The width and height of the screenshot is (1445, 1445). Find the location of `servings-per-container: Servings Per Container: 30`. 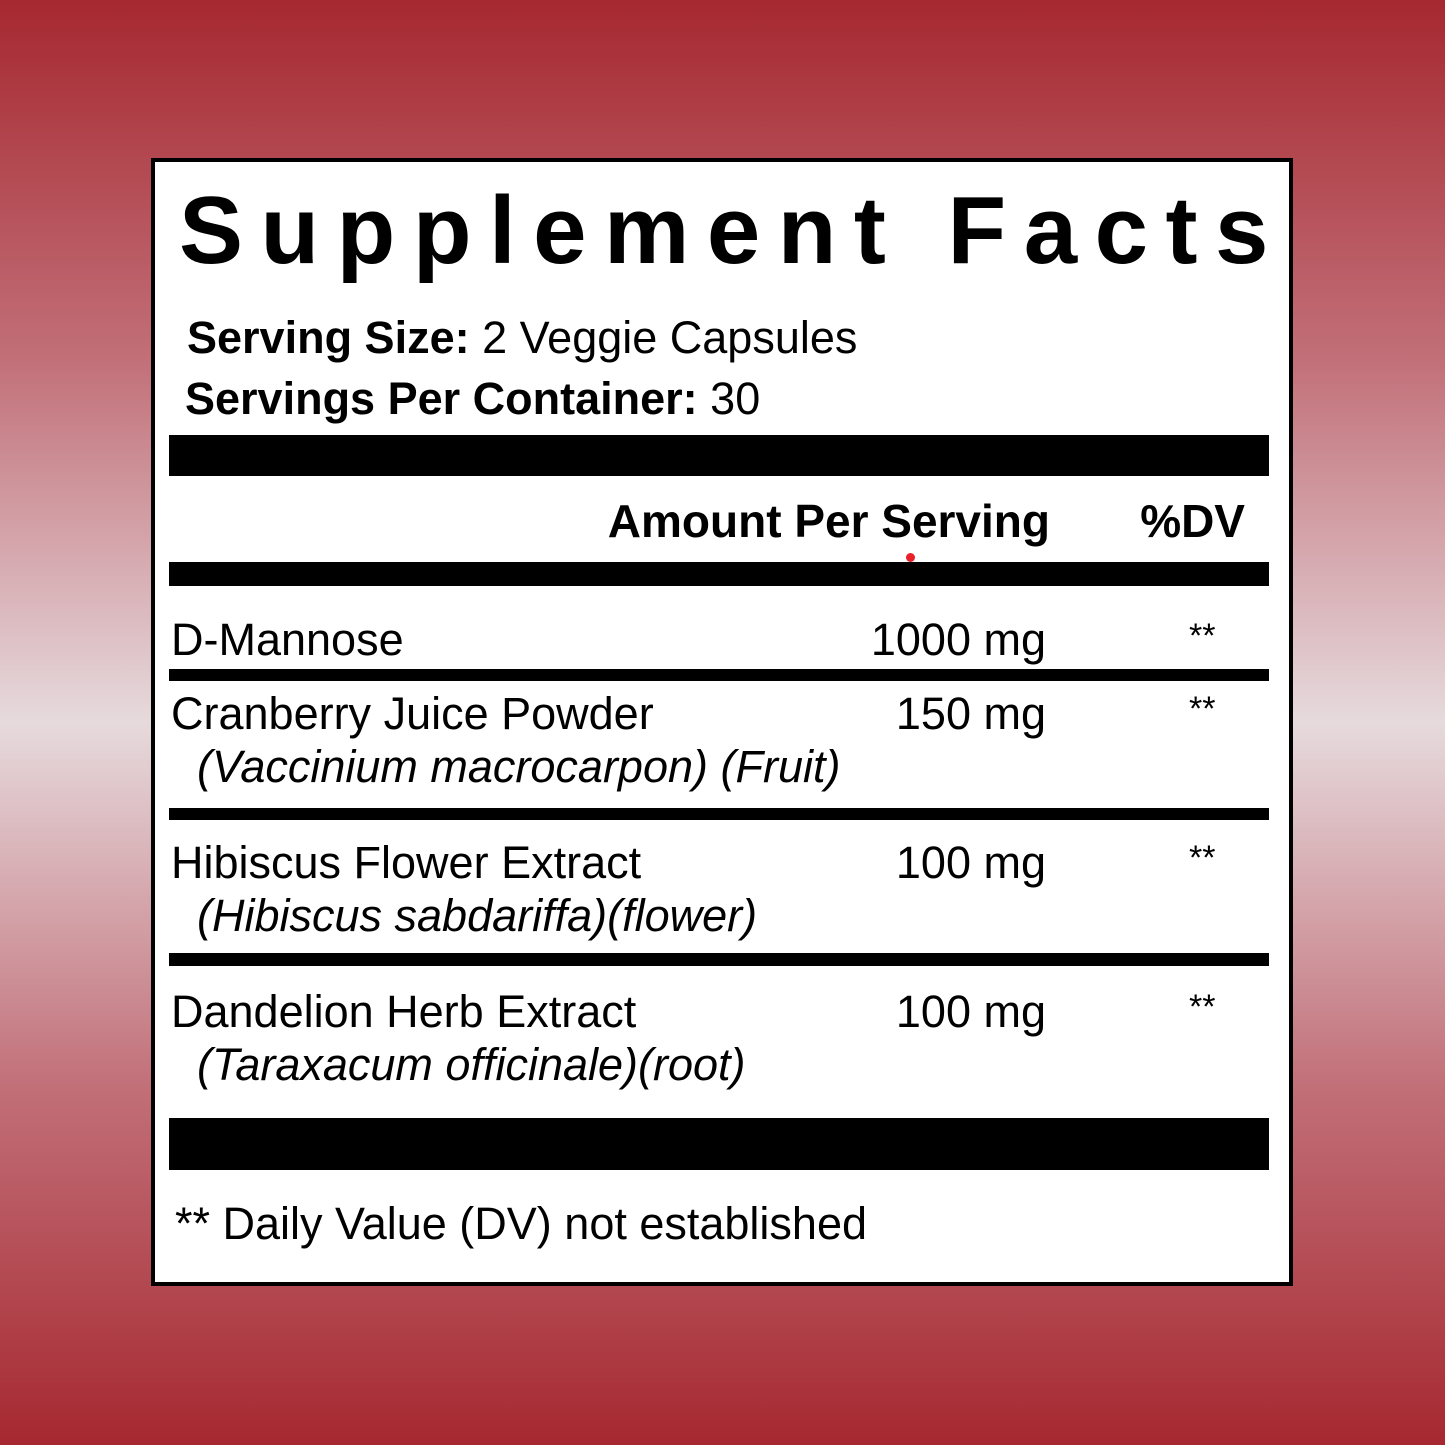

servings-per-container: Servings Per Container: 30 is located at coordinates (472, 399).